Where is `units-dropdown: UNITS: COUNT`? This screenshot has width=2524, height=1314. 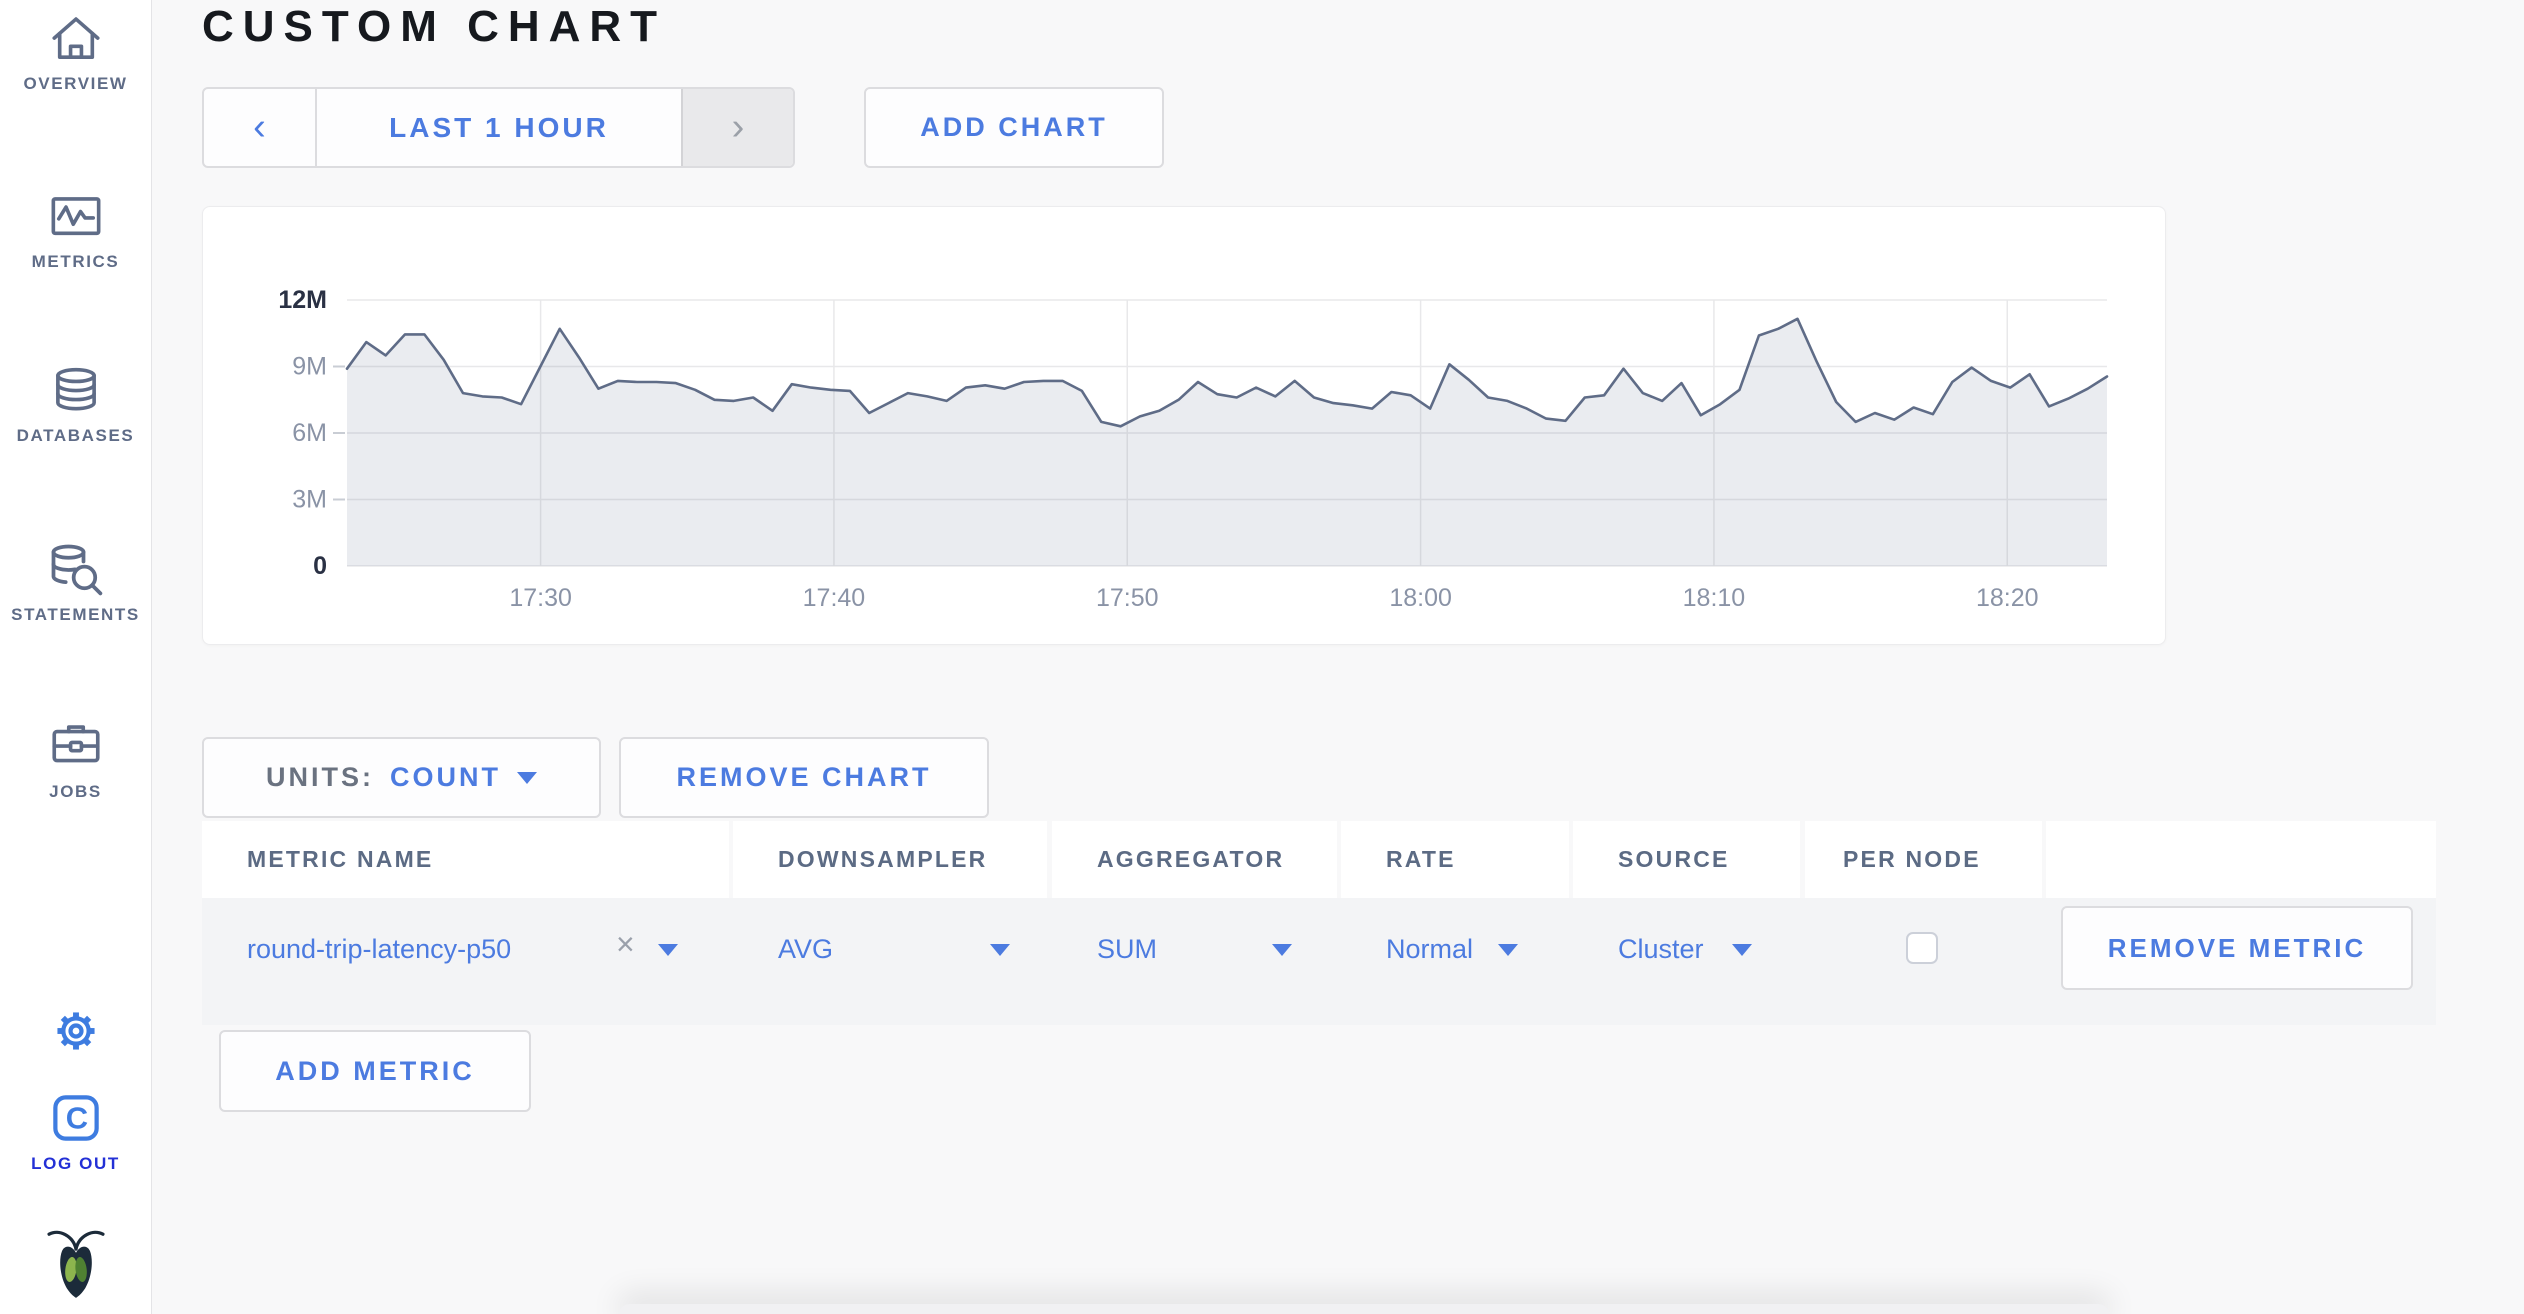
units-dropdown: UNITS: COUNT is located at coordinates (401, 777).